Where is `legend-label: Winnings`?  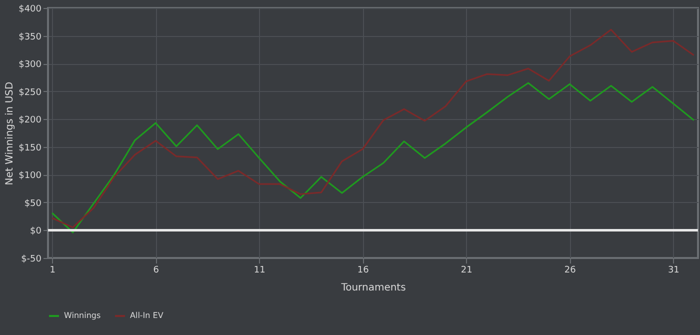
legend-label: Winnings is located at coordinates (82, 315).